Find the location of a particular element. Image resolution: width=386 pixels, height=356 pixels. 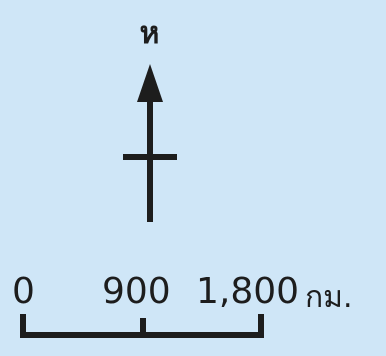

scale-label-1800: 1,800 is located at coordinates (248, 291).